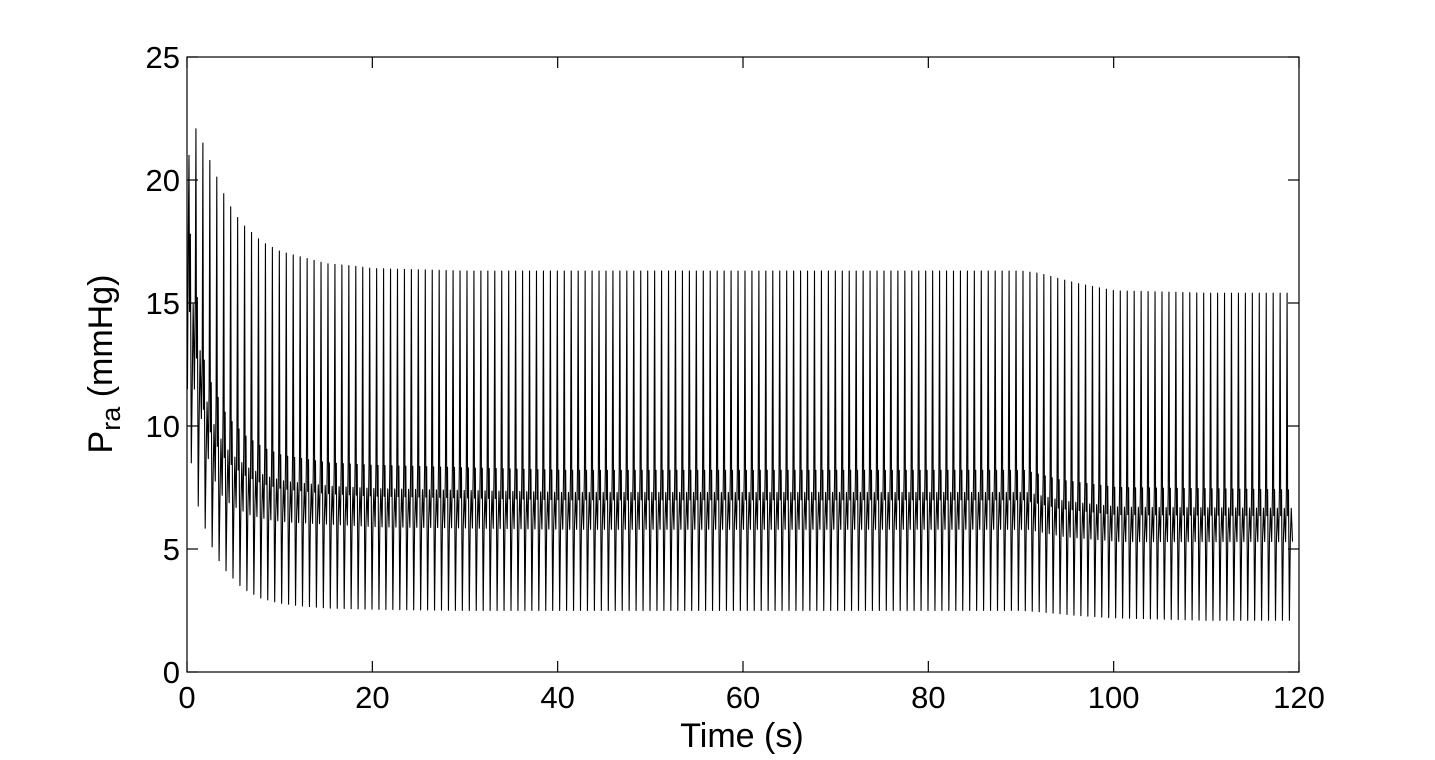 This screenshot has height=760, width=1435. What do you see at coordinates (1114, 697) in the screenshot?
I see `x-tick-label: 100` at bounding box center [1114, 697].